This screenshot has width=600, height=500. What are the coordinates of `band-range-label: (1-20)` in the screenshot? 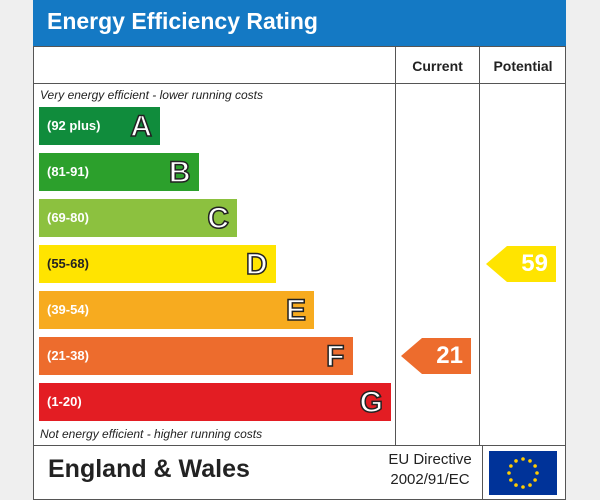 It's located at (64, 401).